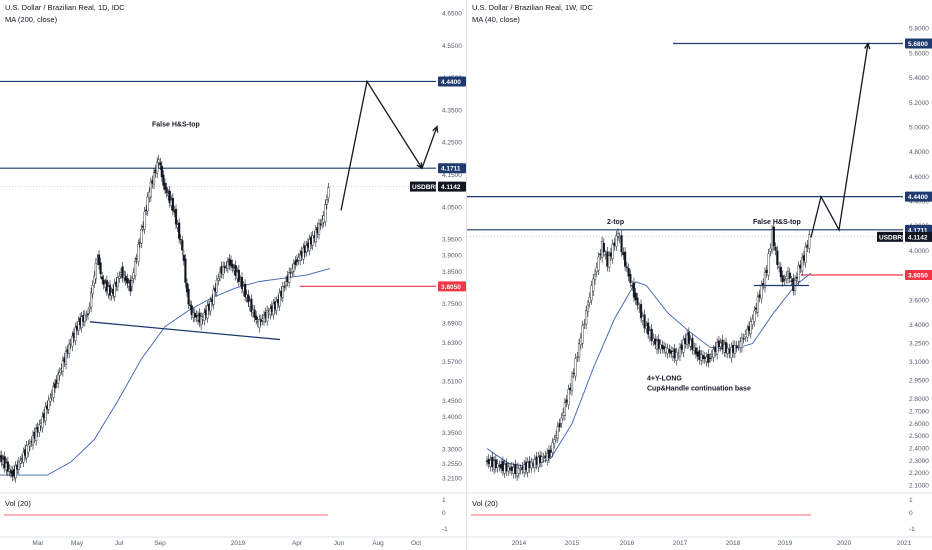  What do you see at coordinates (339, 543) in the screenshot?
I see `x-tick-label: Jun` at bounding box center [339, 543].